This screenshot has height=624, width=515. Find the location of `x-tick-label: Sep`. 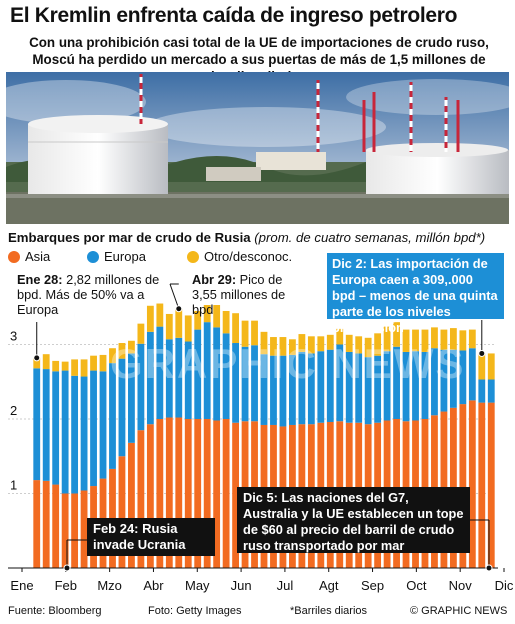

x-tick-label: Sep is located at coordinates (372, 585).